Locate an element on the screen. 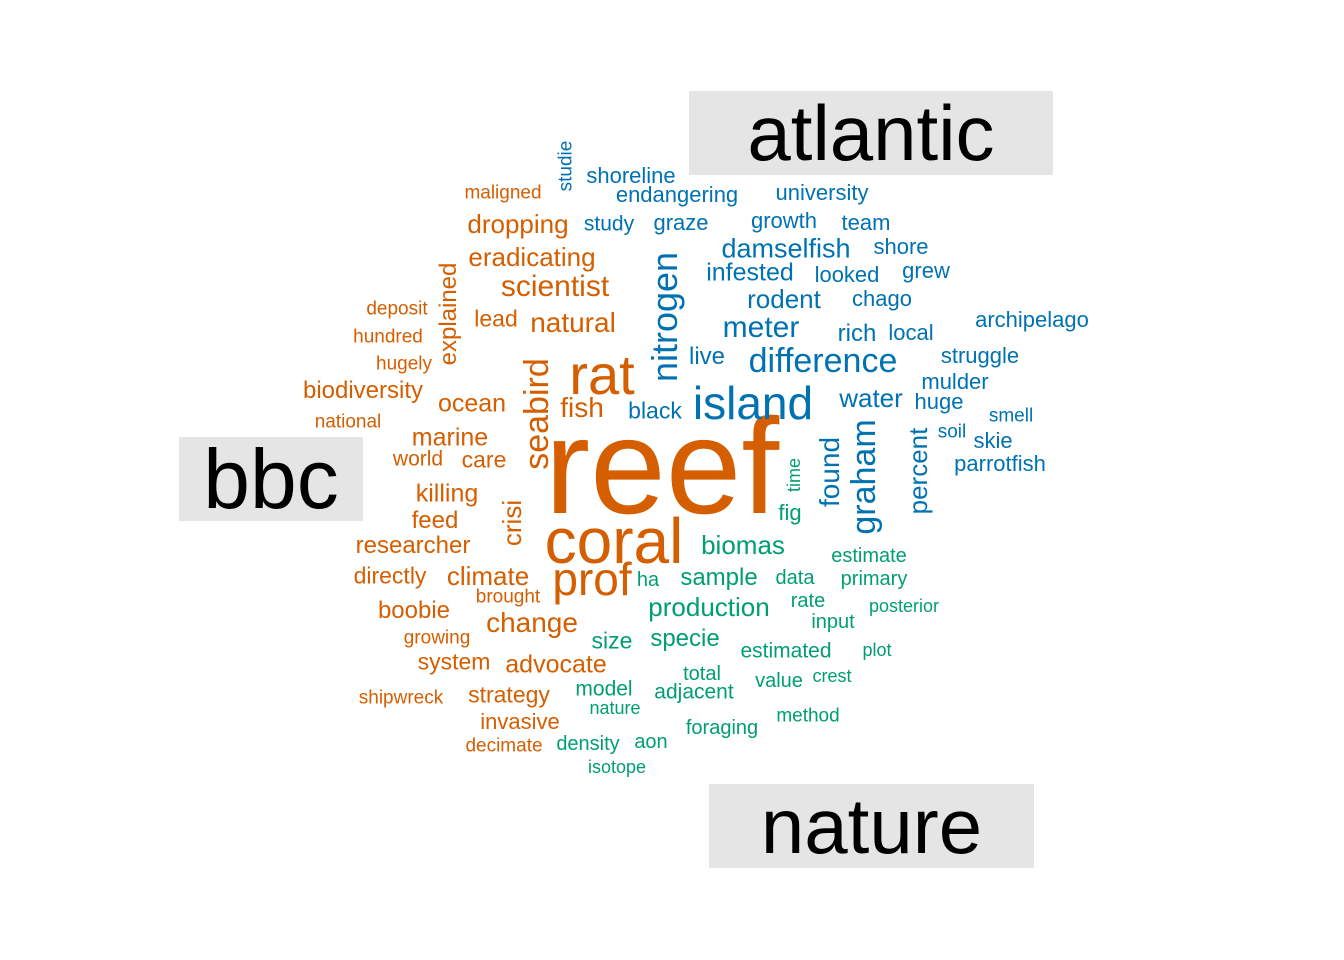  word-plot: plot is located at coordinates (877, 650).